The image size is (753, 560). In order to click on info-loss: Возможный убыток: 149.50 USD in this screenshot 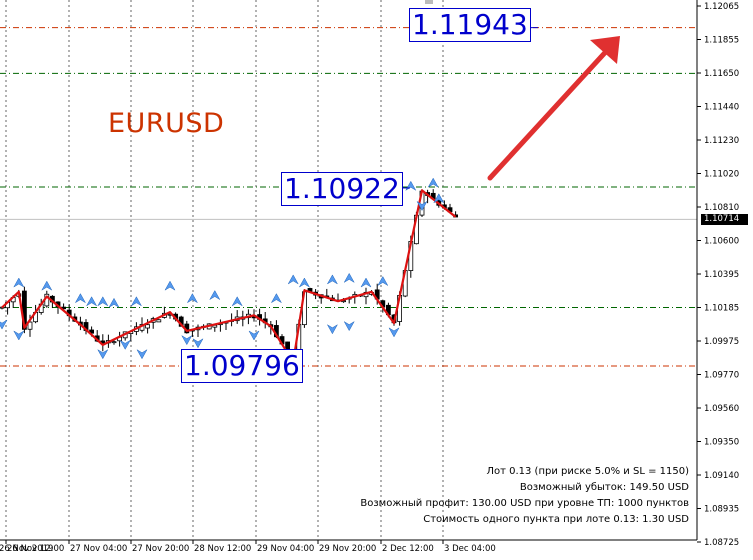, I will do `click(604, 487)`.